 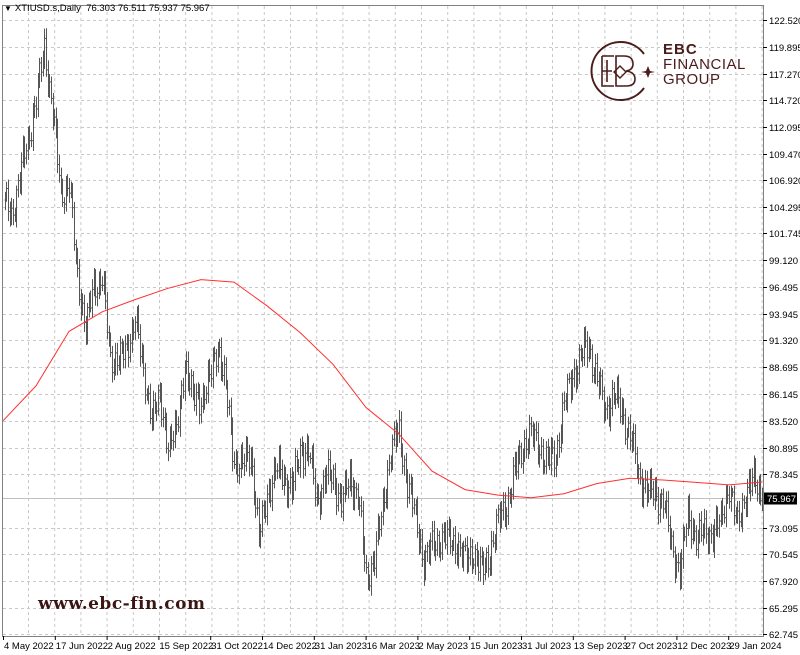 What do you see at coordinates (783, 395) in the screenshot?
I see `y-tick-label: 86.145` at bounding box center [783, 395].